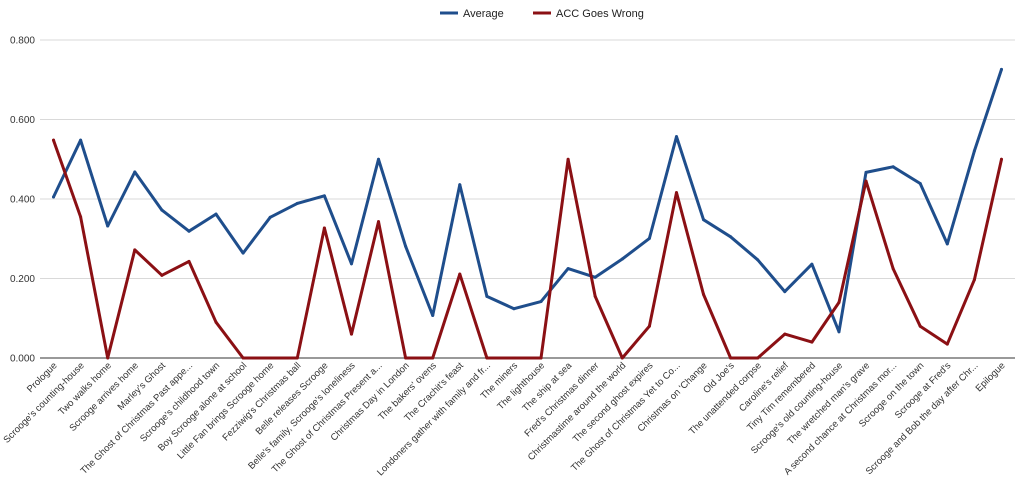  What do you see at coordinates (22, 41) in the screenshot?
I see `y-tick-label: 0.800` at bounding box center [22, 41].